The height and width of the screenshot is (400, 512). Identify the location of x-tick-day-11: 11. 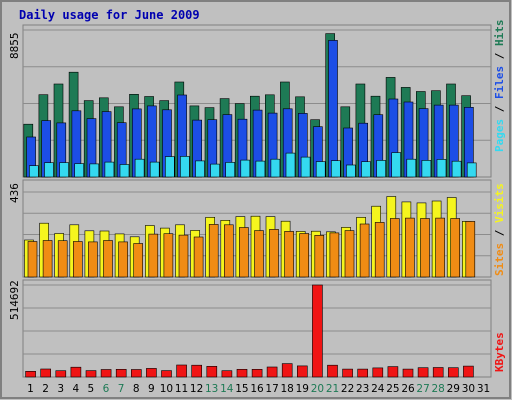
(181, 389).